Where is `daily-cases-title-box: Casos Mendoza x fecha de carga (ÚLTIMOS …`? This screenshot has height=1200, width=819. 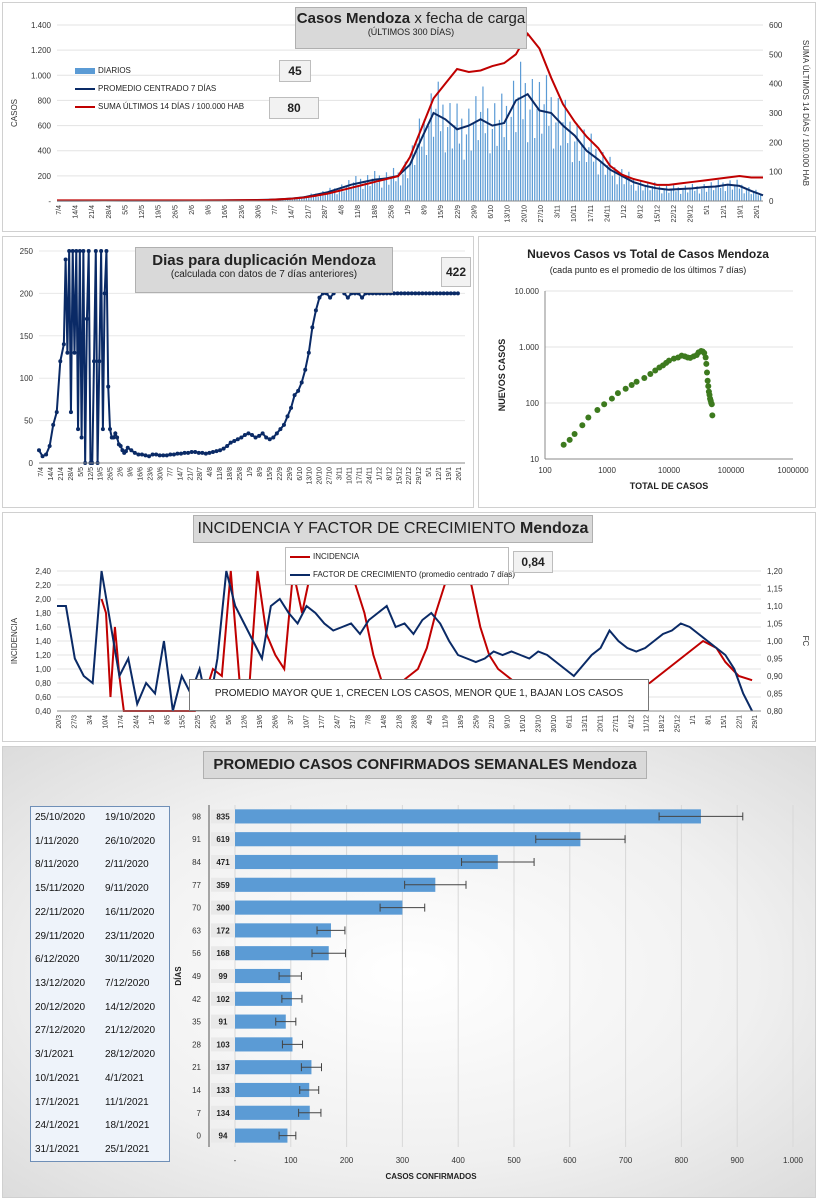 daily-cases-title-box: Casos Mendoza x fecha de carga (ÚLTIMOS … is located at coordinates (411, 28).